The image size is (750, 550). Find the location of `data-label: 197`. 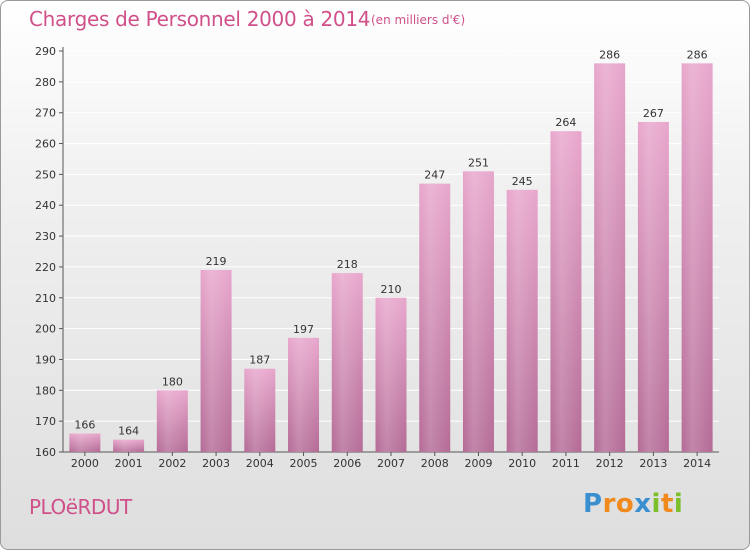

data-label: 197 is located at coordinates (303, 329).